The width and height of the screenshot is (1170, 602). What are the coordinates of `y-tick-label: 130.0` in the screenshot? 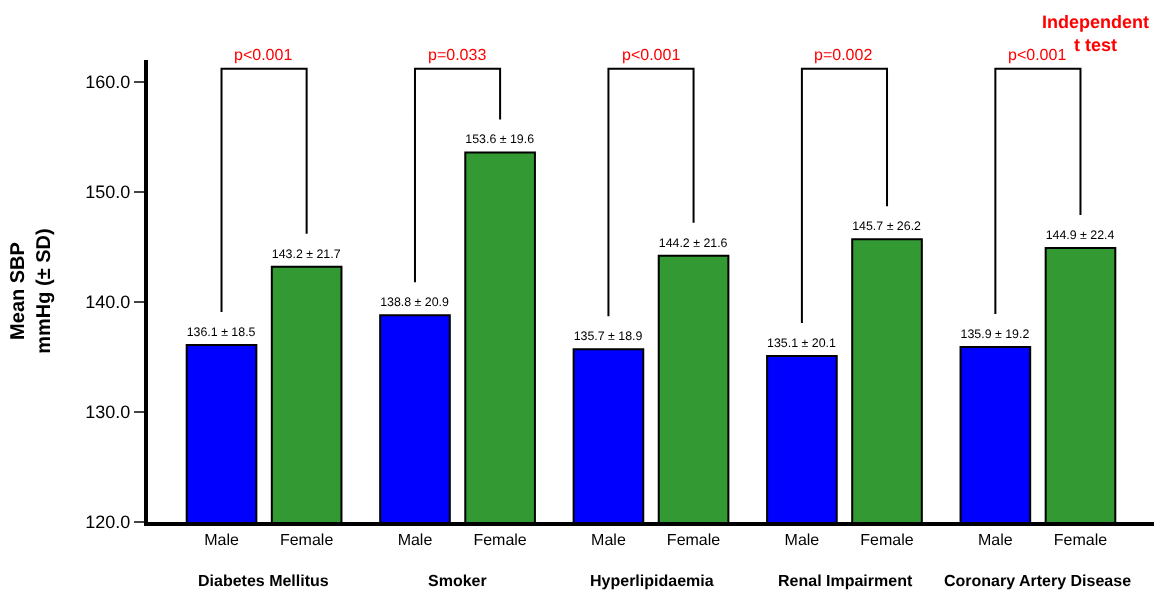 It's located at (108, 412).